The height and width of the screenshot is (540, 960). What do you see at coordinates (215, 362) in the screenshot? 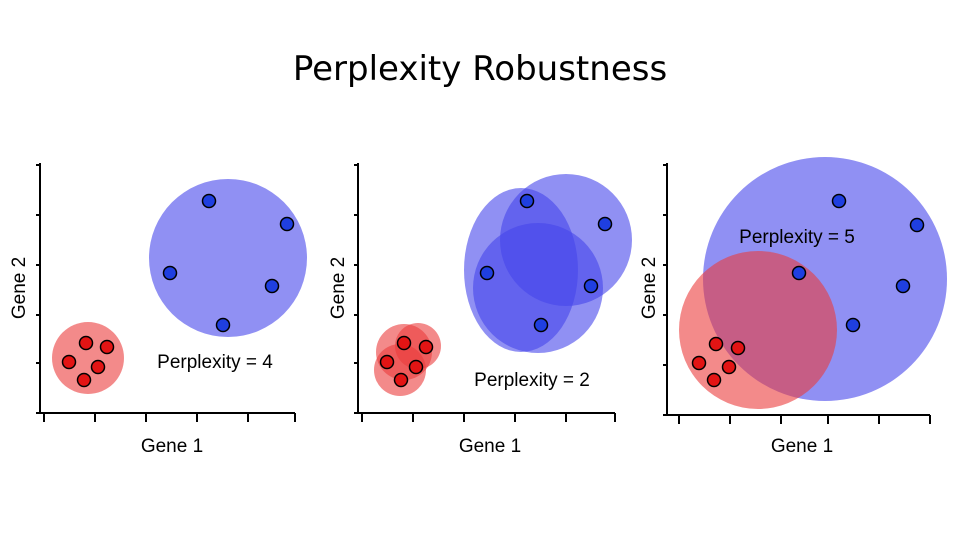
I see `annotation: Perplexity = 4` at bounding box center [215, 362].